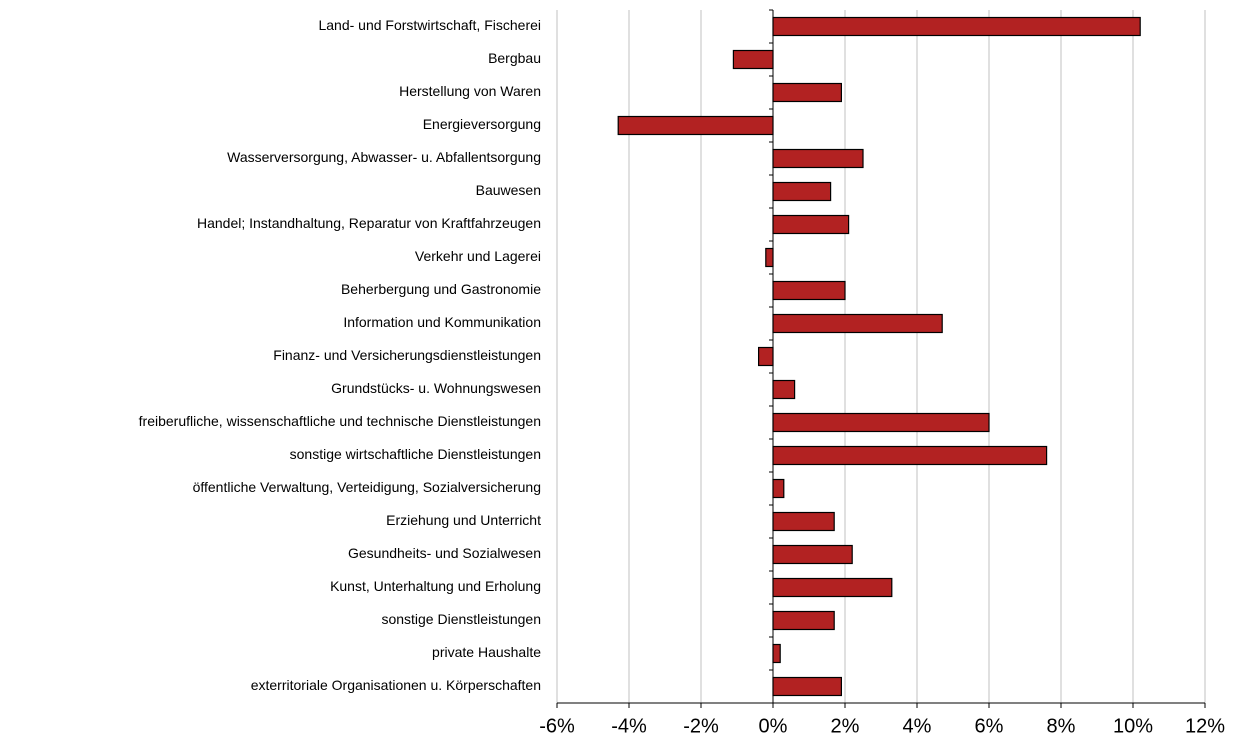  What do you see at coordinates (773, 726) in the screenshot?
I see `x-tick-label: 0%` at bounding box center [773, 726].